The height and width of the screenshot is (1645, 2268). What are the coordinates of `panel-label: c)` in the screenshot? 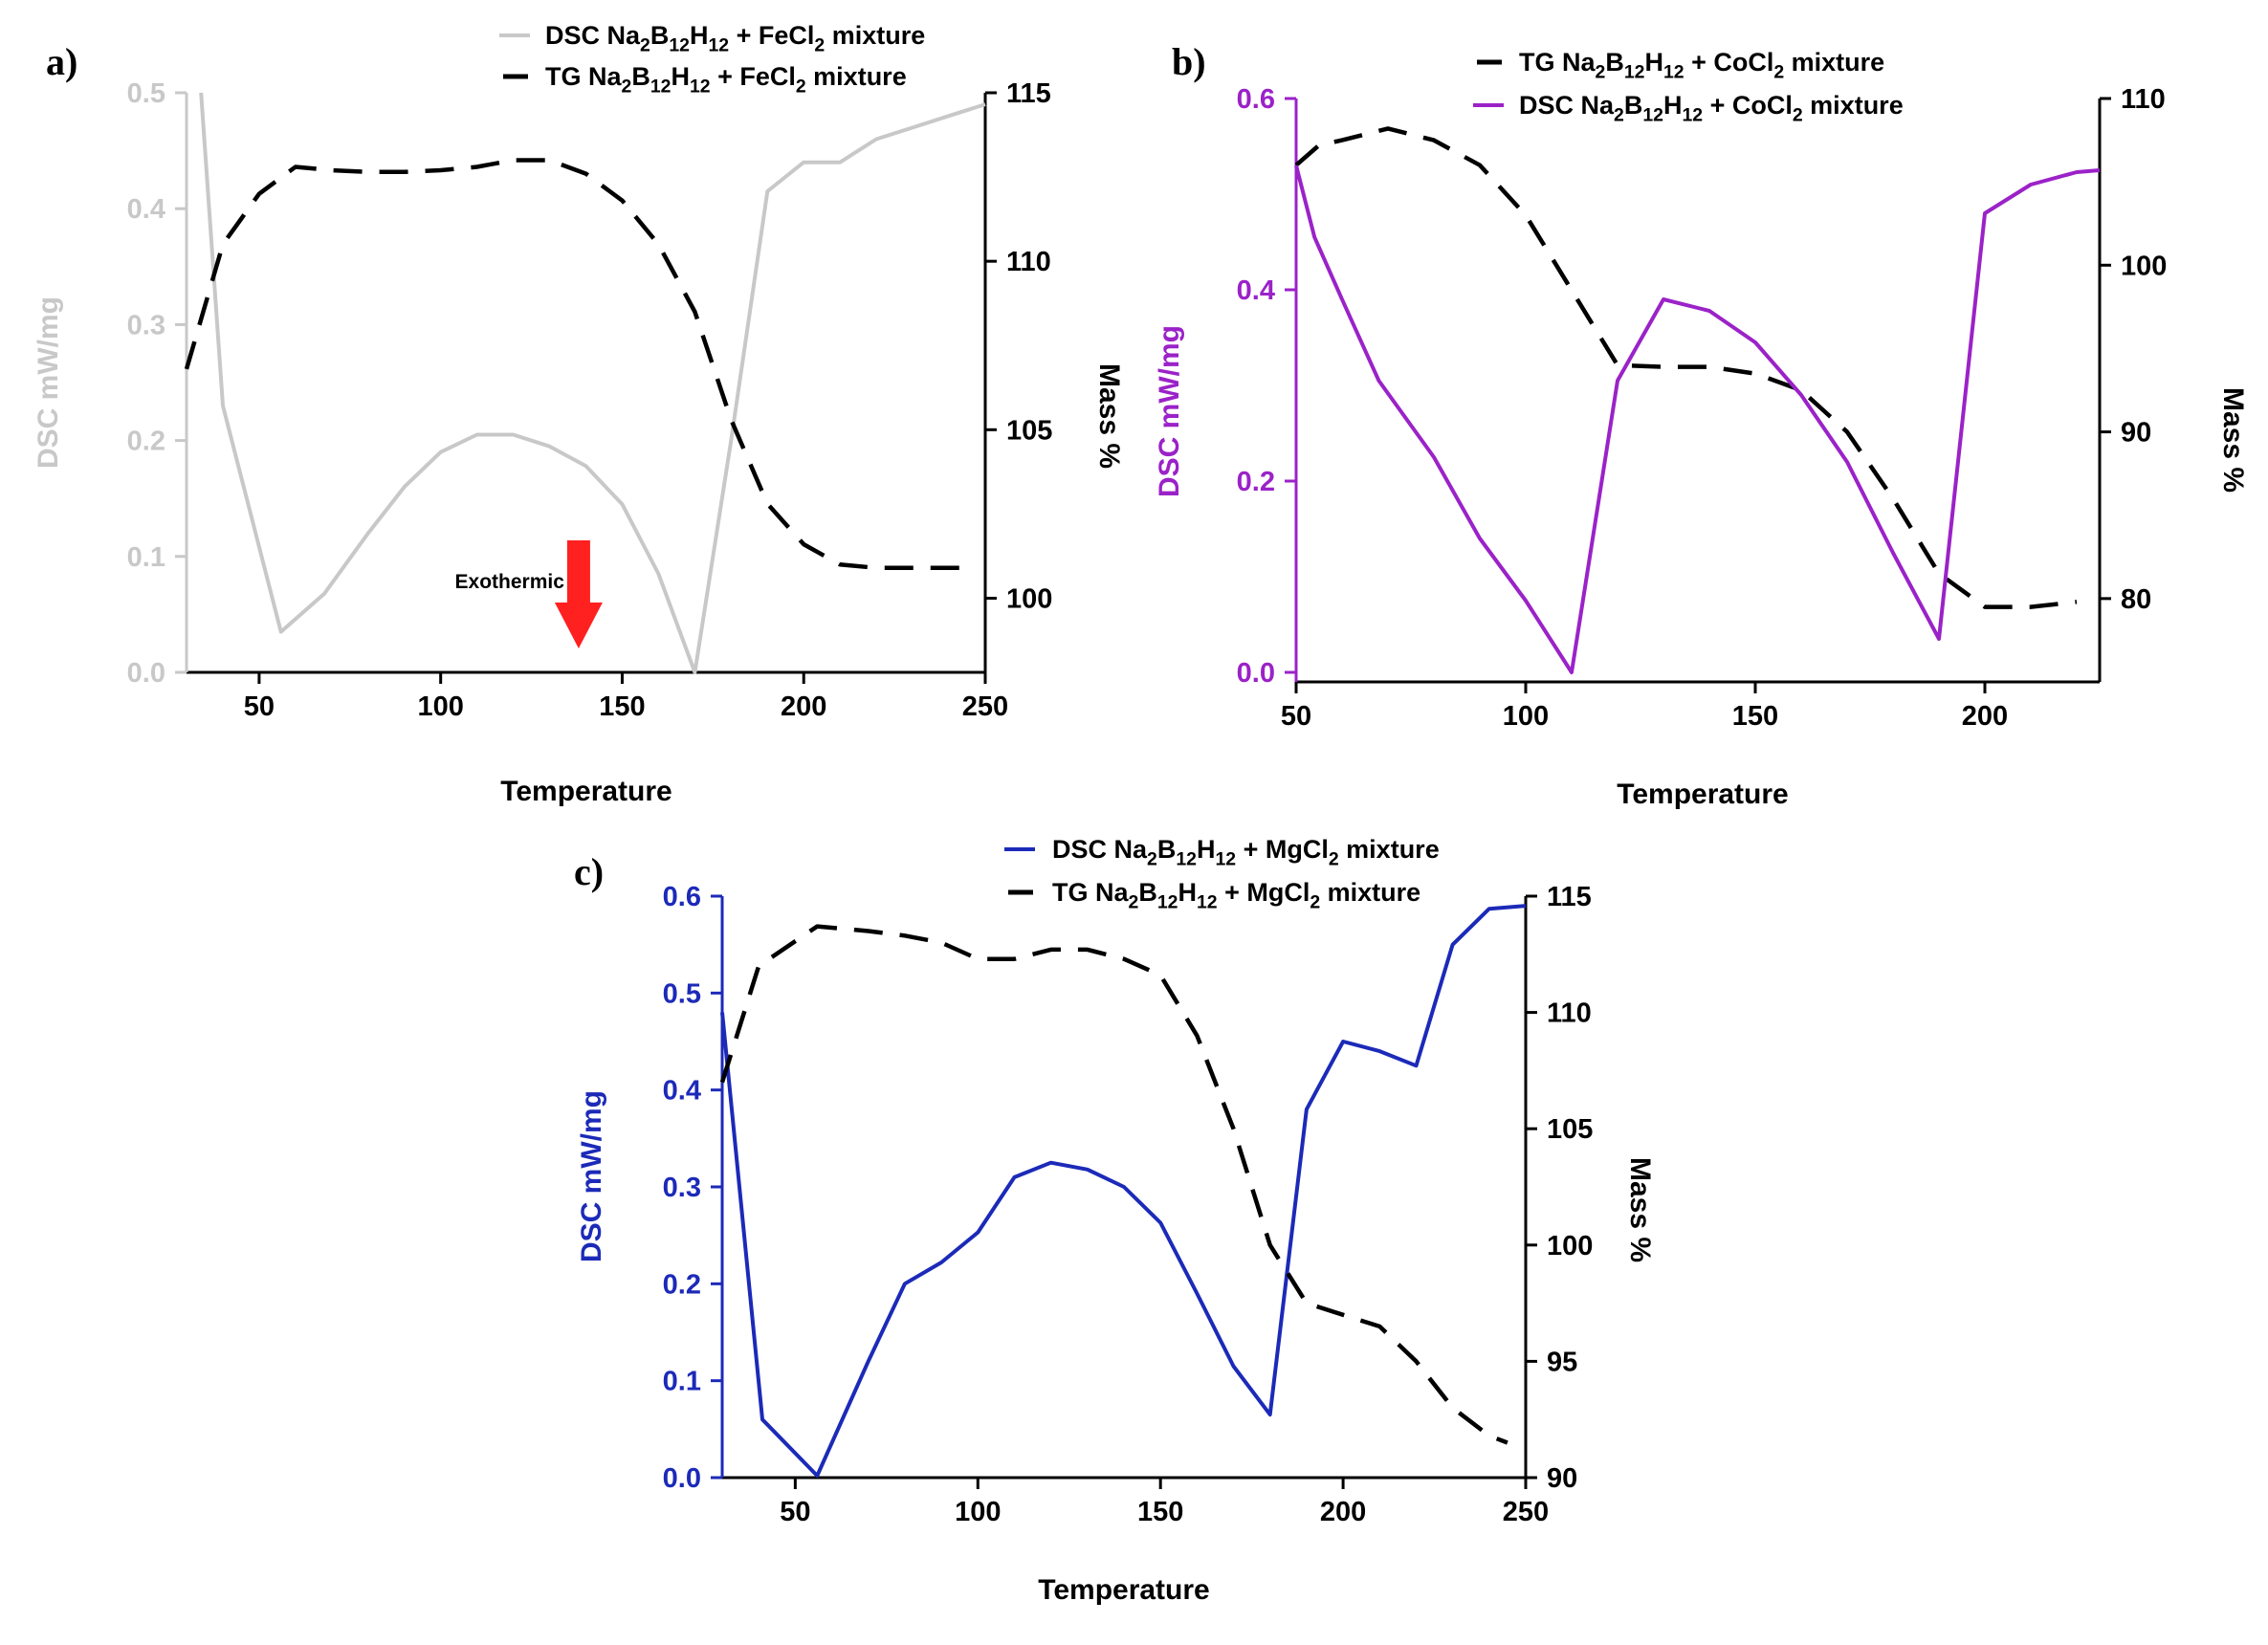 It's located at (589, 871).